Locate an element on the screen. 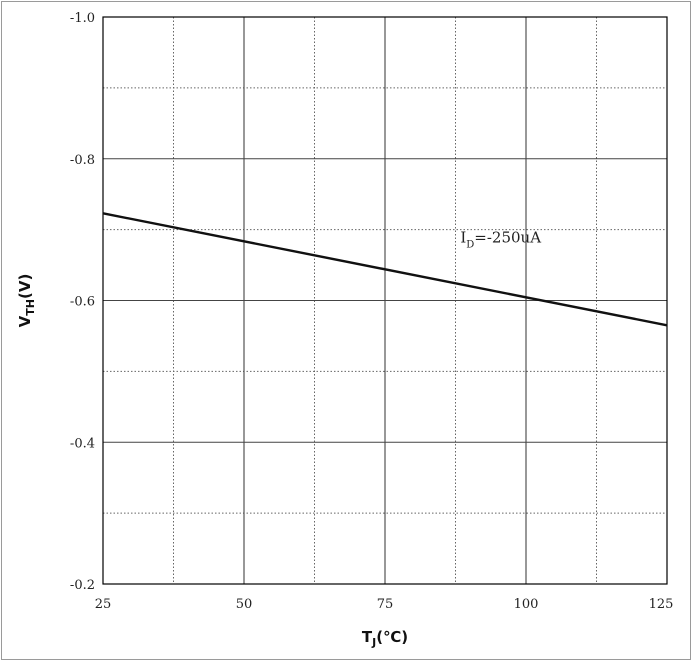 The height and width of the screenshot is (663, 694). y-tick-label: -1.0 is located at coordinates (82, 18).